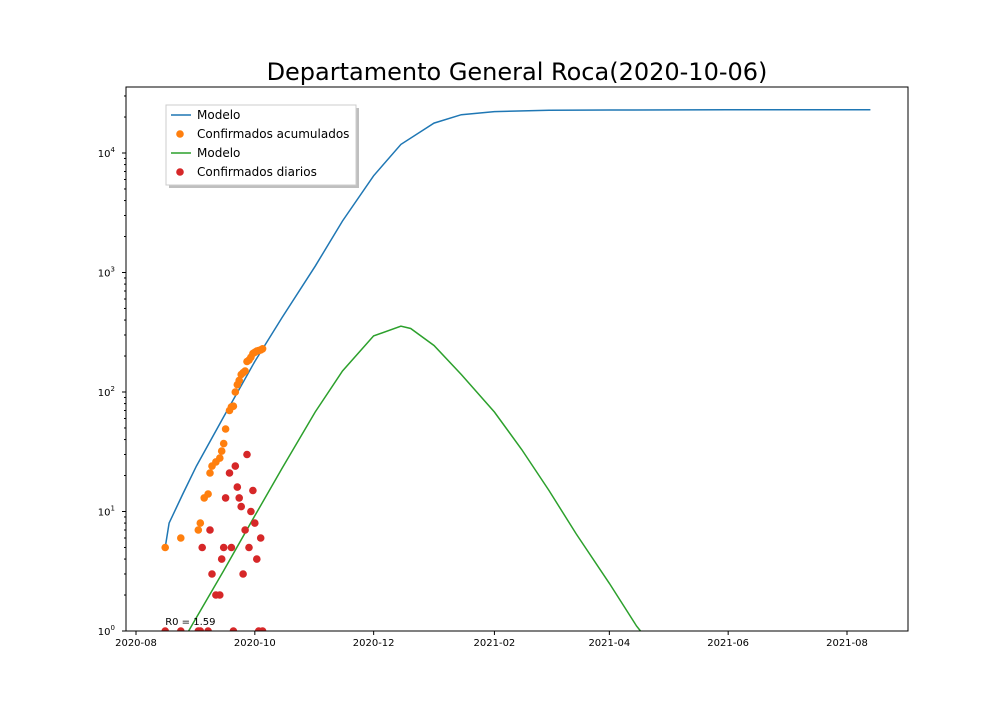 The image size is (1008, 720). What do you see at coordinates (106, 273) in the screenshot?
I see `y-tick-label-3: 10³` at bounding box center [106, 273].